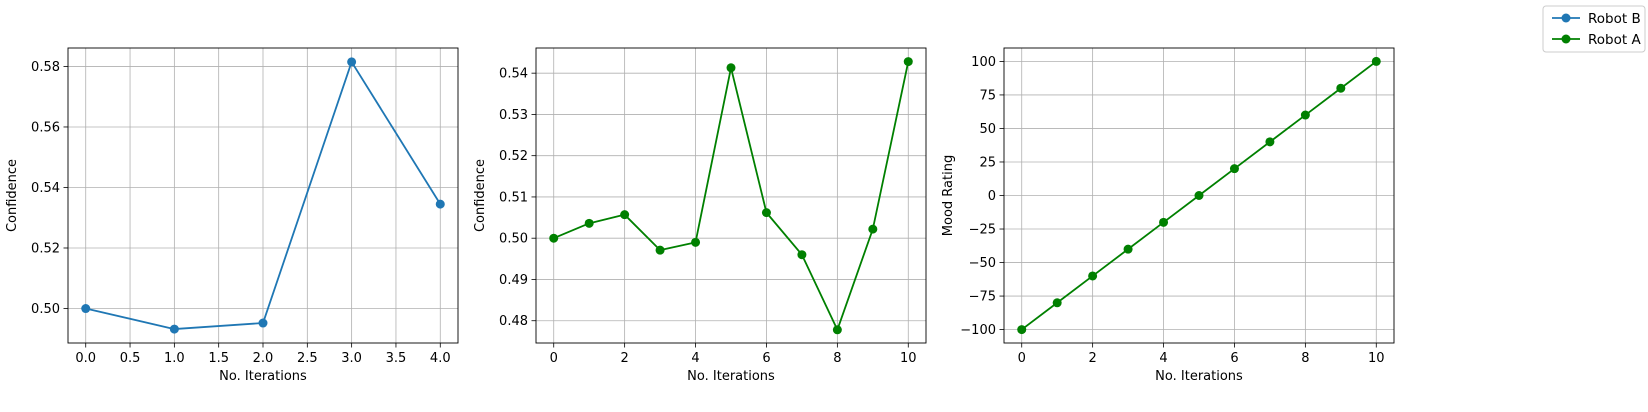  What do you see at coordinates (130, 358) in the screenshot?
I see `x-tick-label: 0.5` at bounding box center [130, 358].